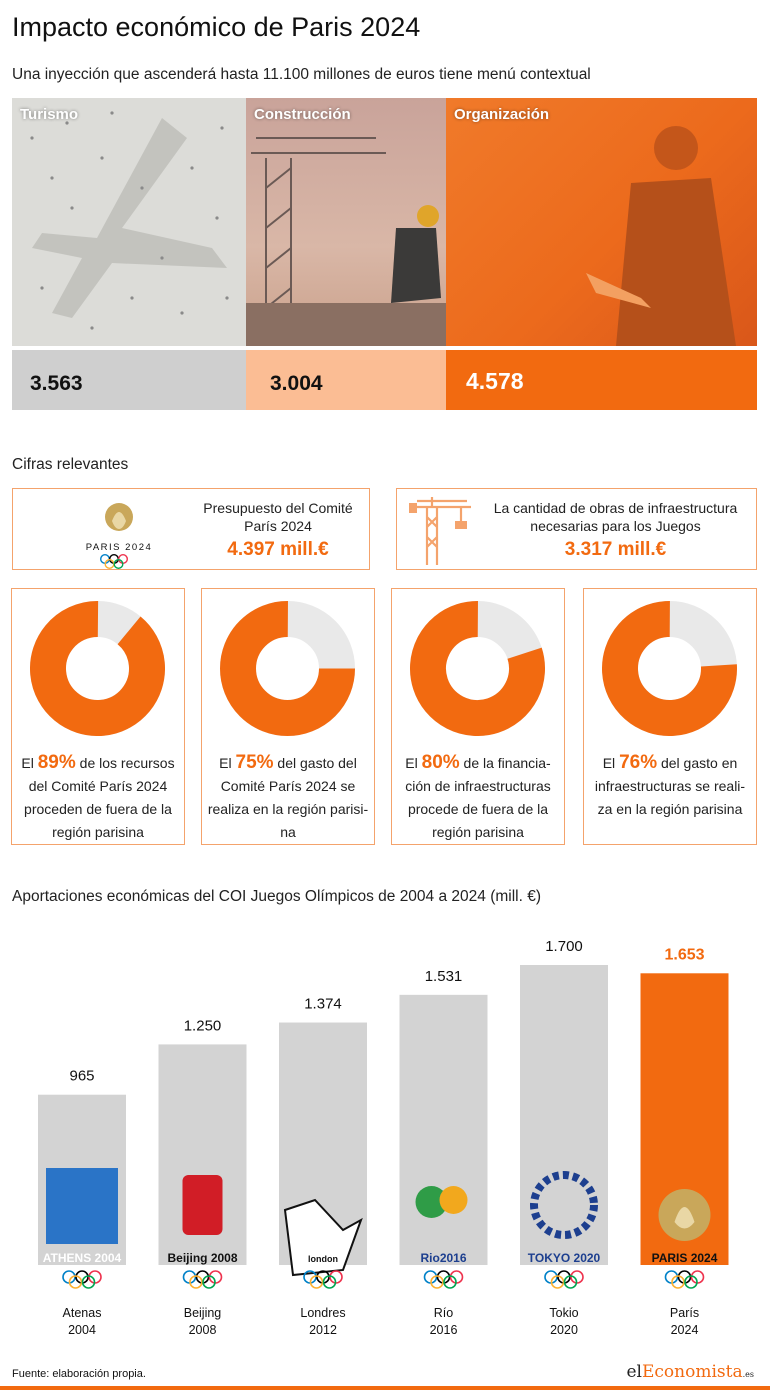 The height and width of the screenshot is (1390, 770). What do you see at coordinates (322, 1313) in the screenshot?
I see `category-label-3-line-1: Londres` at bounding box center [322, 1313].